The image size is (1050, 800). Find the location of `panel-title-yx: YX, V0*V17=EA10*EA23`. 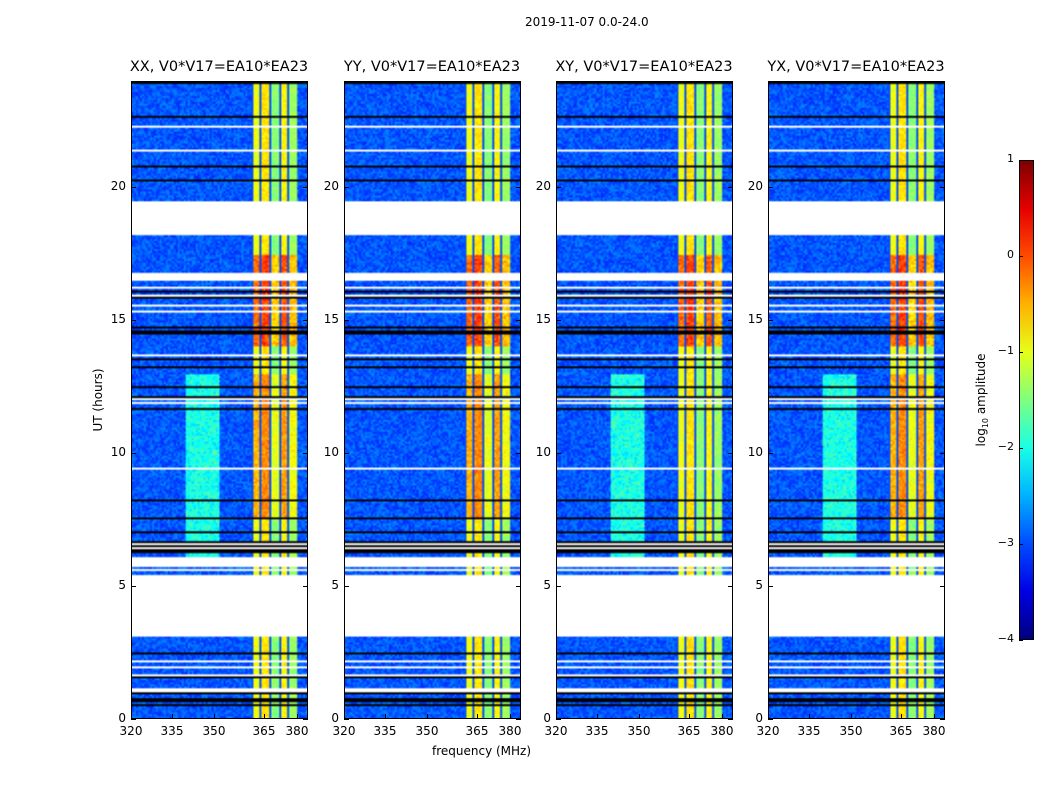

panel-title-yx: YX, V0*V17=EA10*EA23 is located at coordinates (856, 67).